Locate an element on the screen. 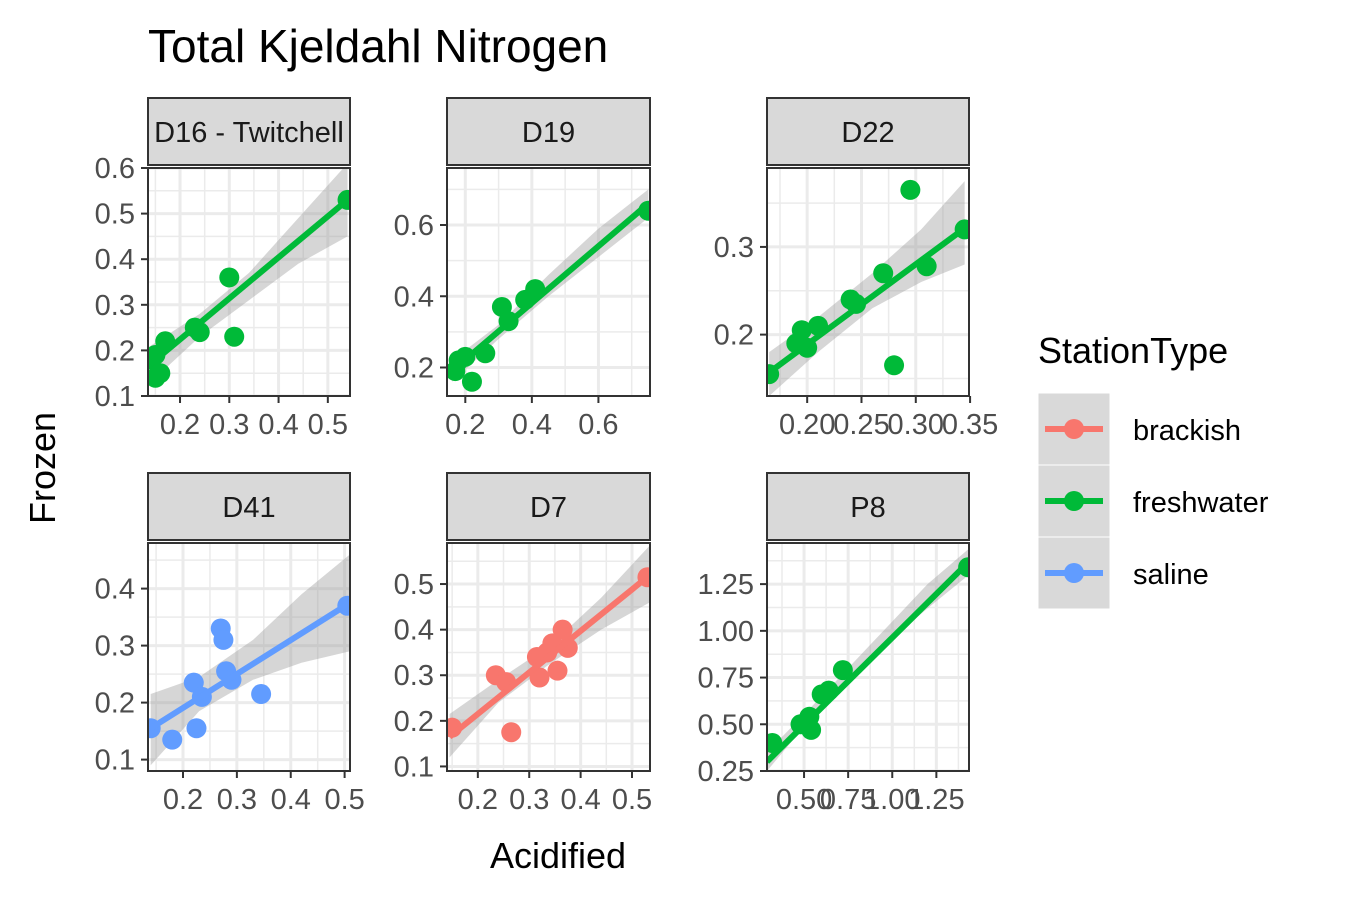  facet-strip-label: D41 is located at coordinates (248, 508).